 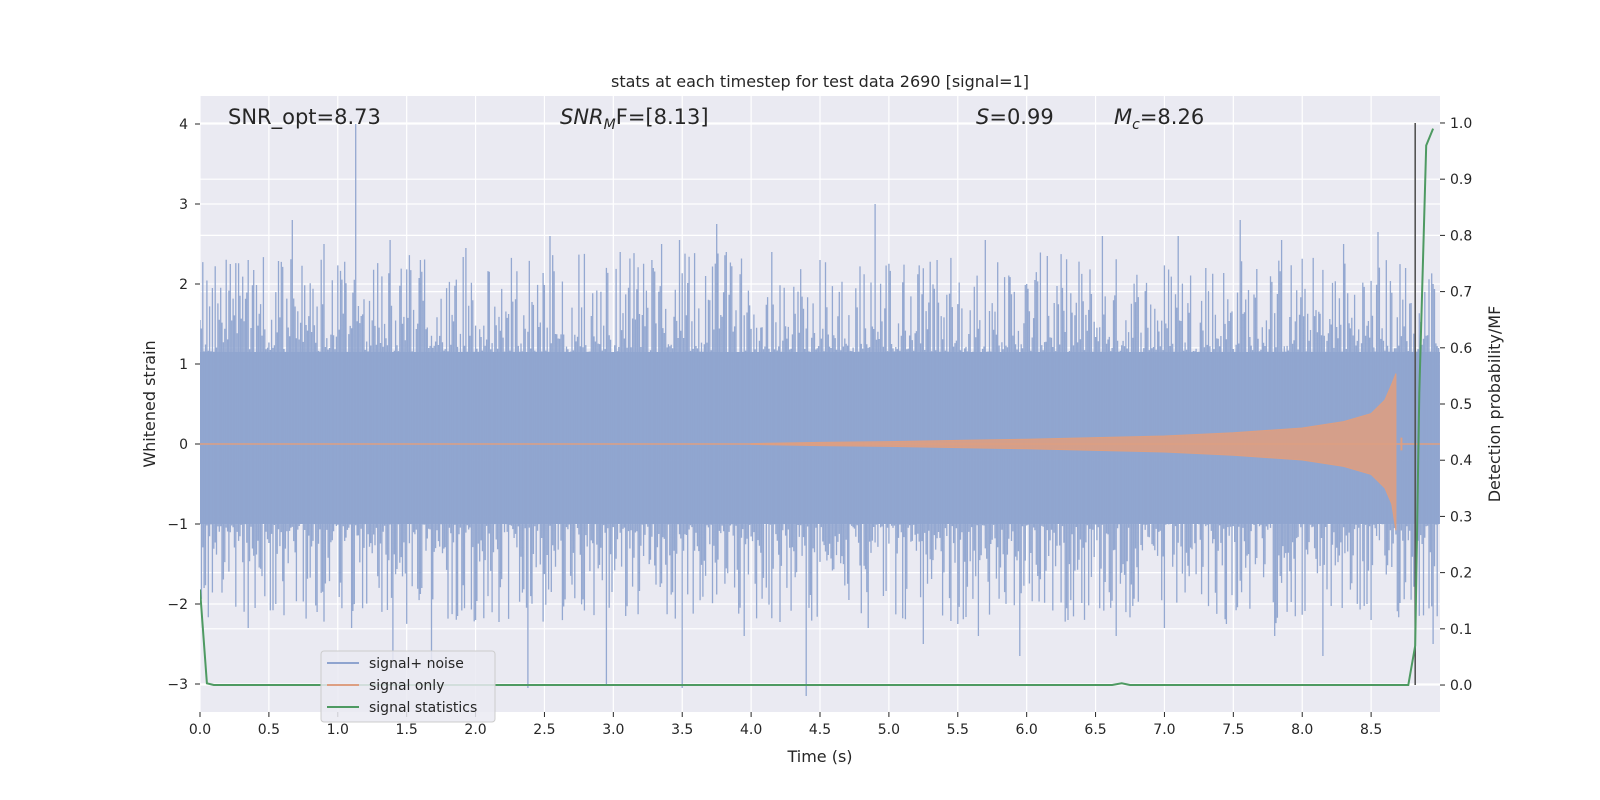 What do you see at coordinates (1233, 730) in the screenshot?
I see `x-tick-label: 7.5` at bounding box center [1233, 730].